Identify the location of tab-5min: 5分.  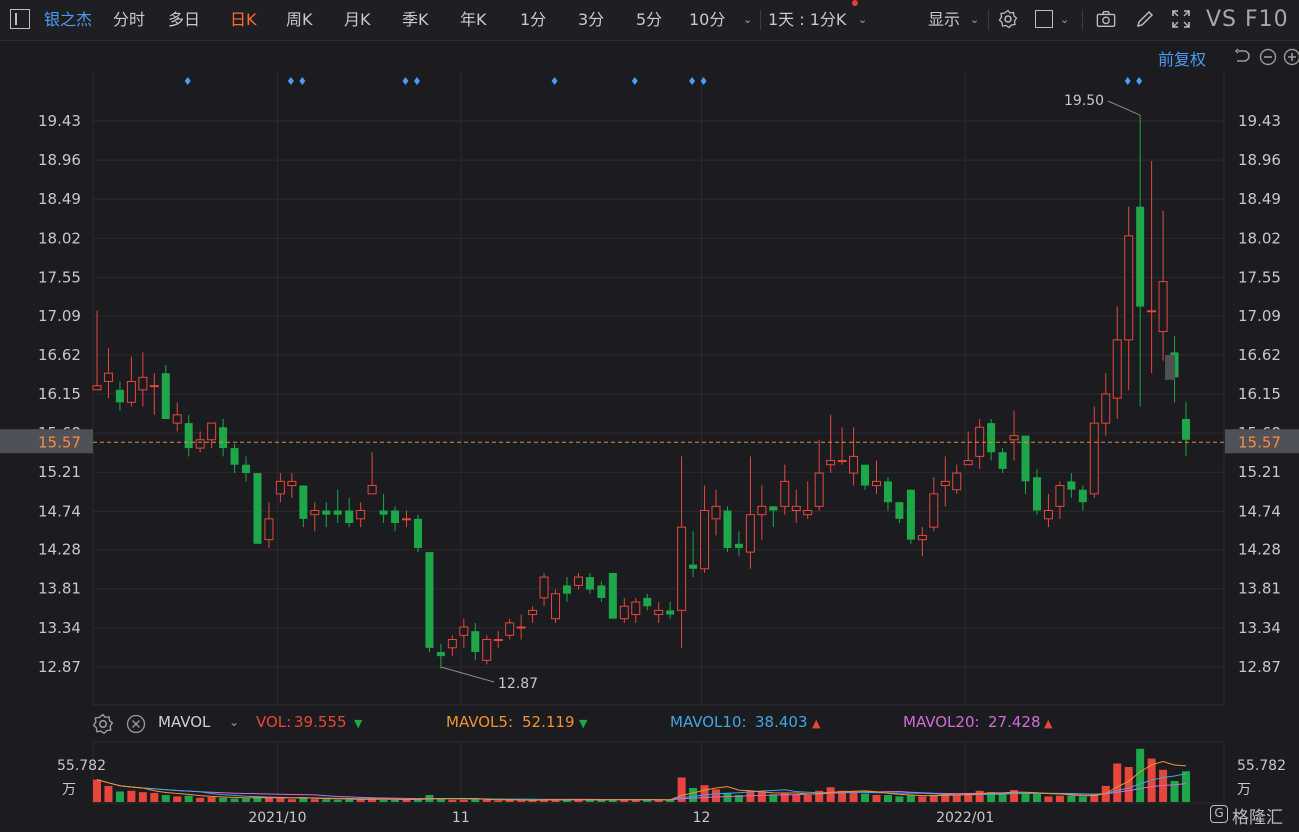
(649, 19).